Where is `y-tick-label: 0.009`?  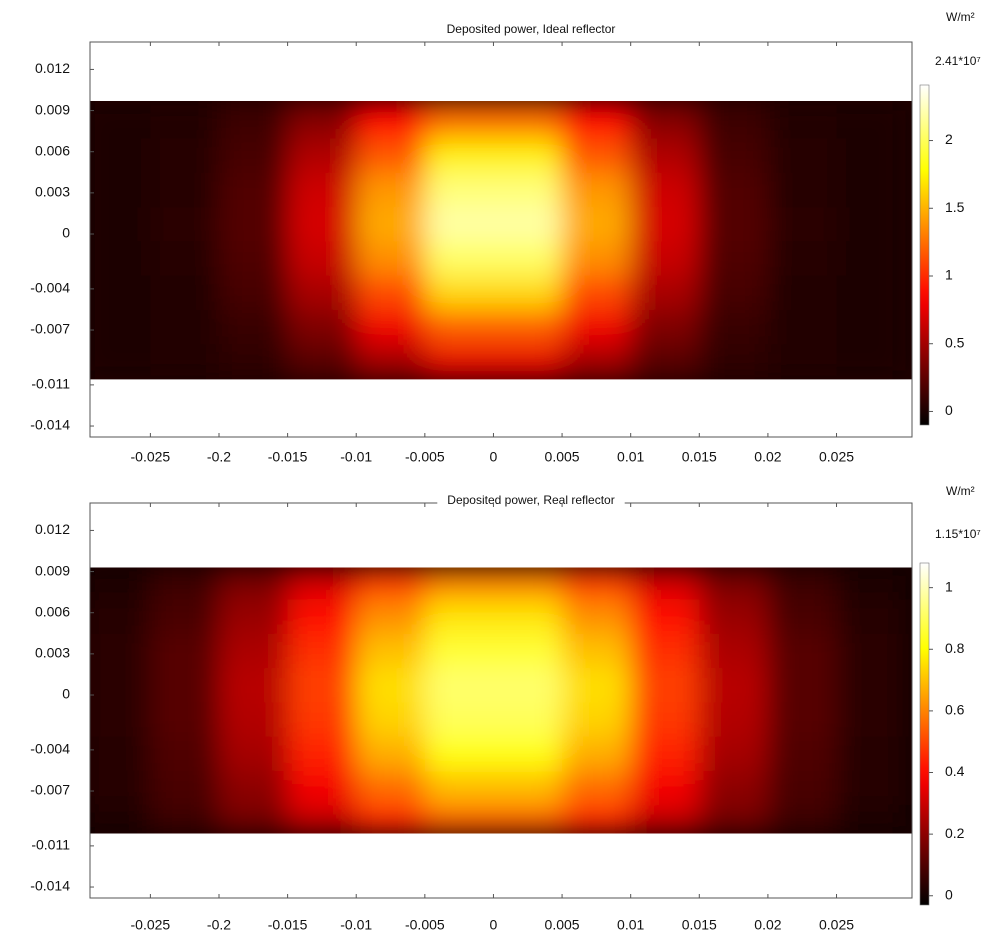
y-tick-label: 0.009 is located at coordinates (52, 109).